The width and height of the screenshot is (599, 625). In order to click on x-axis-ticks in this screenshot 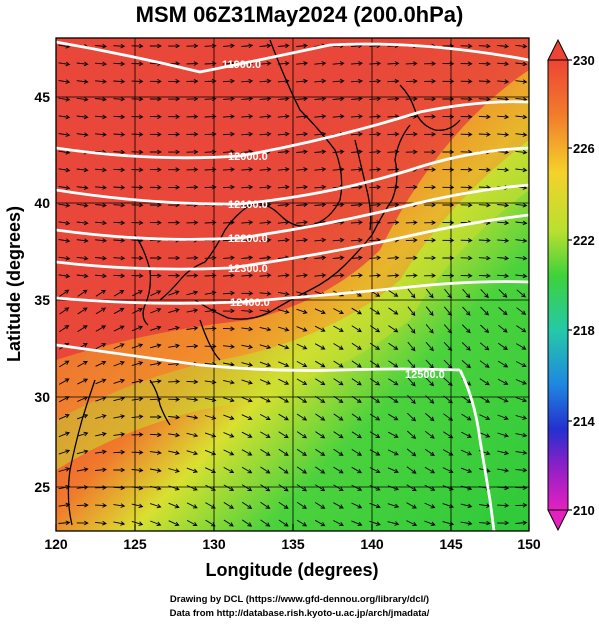, I will do `click(292, 527)`.